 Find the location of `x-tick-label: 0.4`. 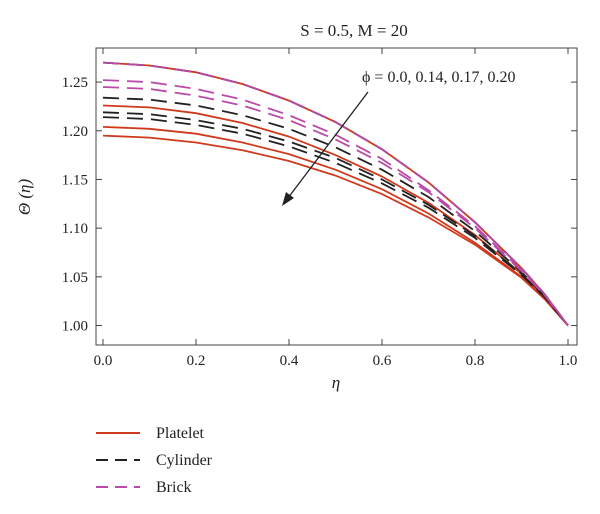

x-tick-label: 0.4 is located at coordinates (289, 361).